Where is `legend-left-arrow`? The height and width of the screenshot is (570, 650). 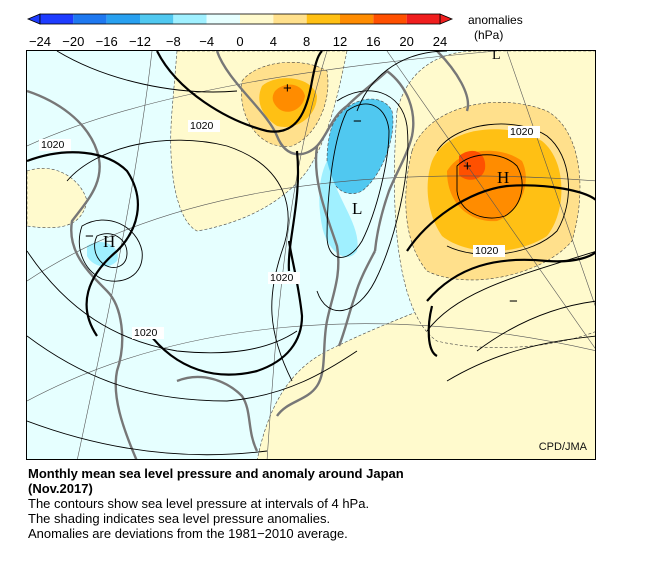
legend-left-arrow is located at coordinates (33, 19).